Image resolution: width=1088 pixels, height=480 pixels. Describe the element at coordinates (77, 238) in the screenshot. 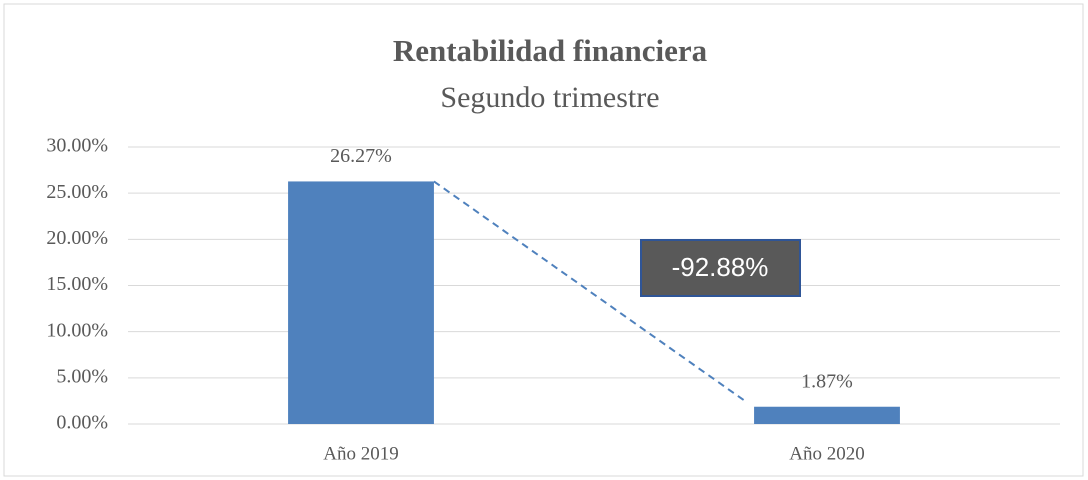

I see `y-tick-label: 20.00%` at that location.